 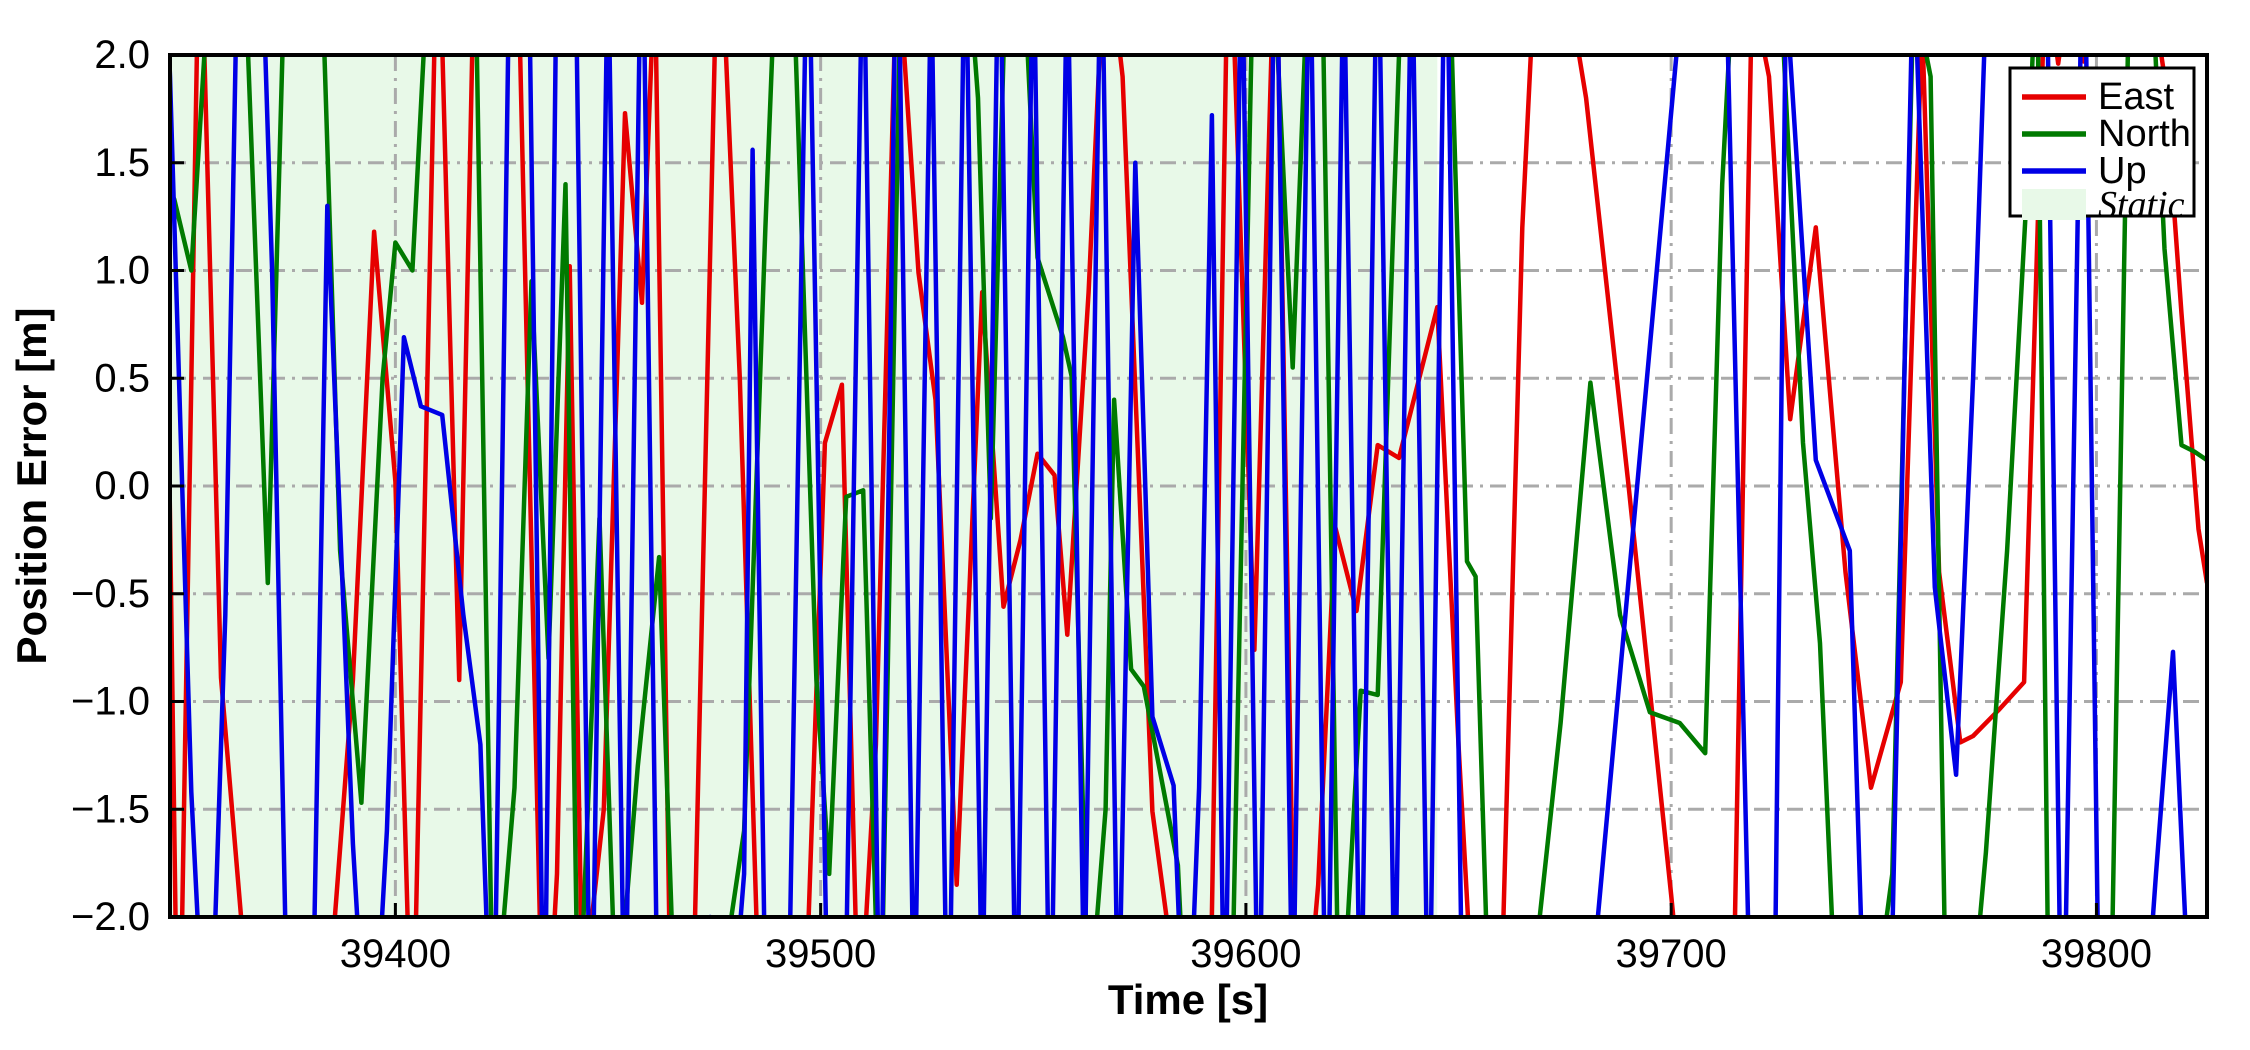 What do you see at coordinates (2054, 204) in the screenshot?
I see `legend-static-patch-swatch` at bounding box center [2054, 204].